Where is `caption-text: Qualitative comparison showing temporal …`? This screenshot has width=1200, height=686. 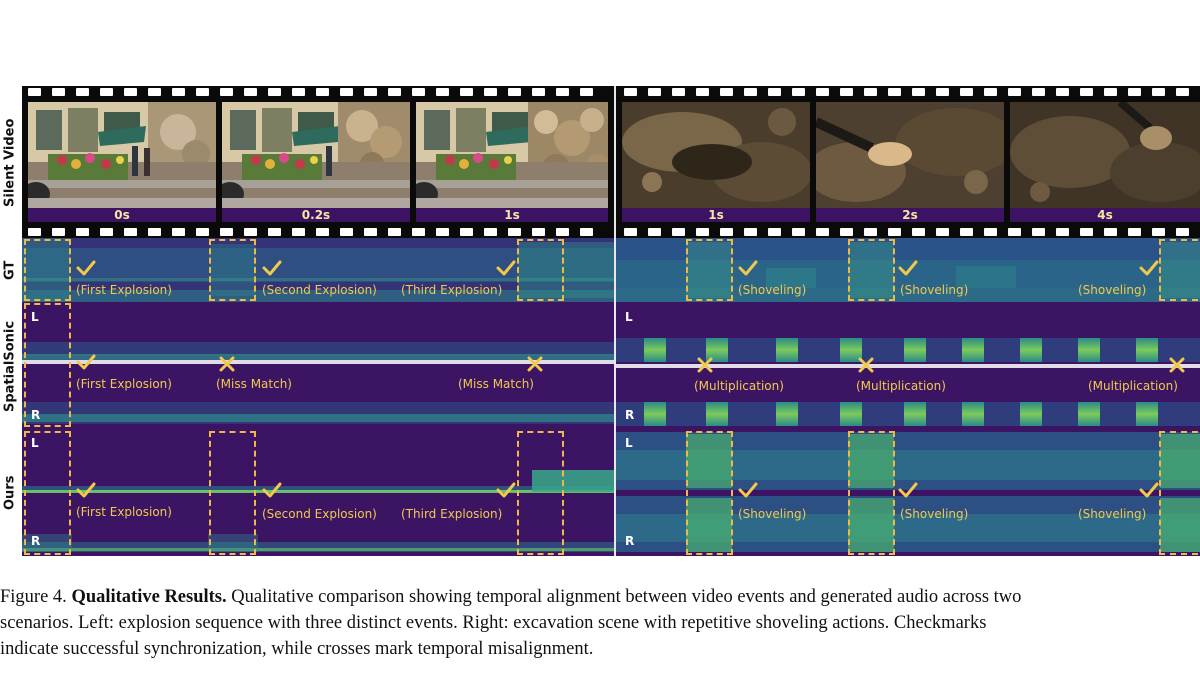 caption-text: Qualitative comparison showing temporal … is located at coordinates (626, 597).